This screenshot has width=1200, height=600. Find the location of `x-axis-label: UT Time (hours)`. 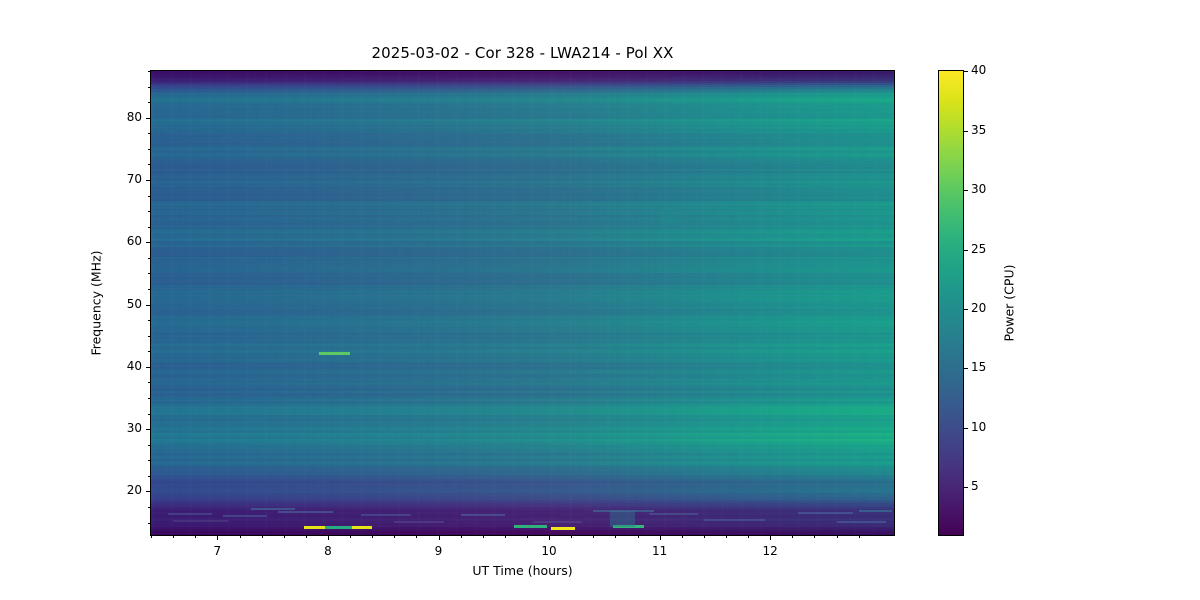

x-axis-label: UT Time (hours) is located at coordinates (522, 570).